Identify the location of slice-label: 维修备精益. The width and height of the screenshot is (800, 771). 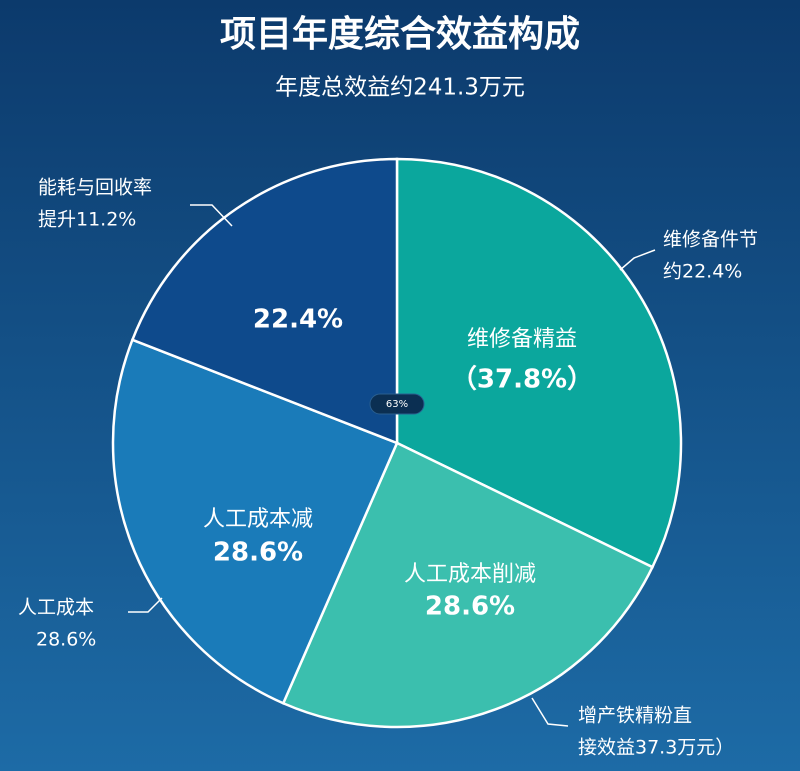
(522, 339).